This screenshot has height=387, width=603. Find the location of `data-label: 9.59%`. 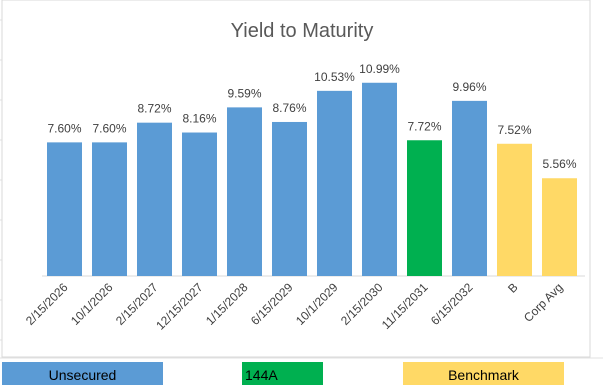

data-label: 9.59% is located at coordinates (244, 93).